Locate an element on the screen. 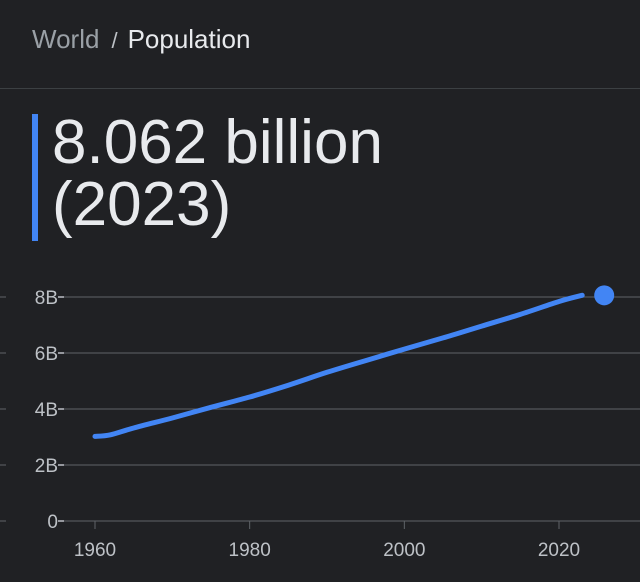 This screenshot has height=582, width=640. y-tick-label: 2B is located at coordinates (46, 466).